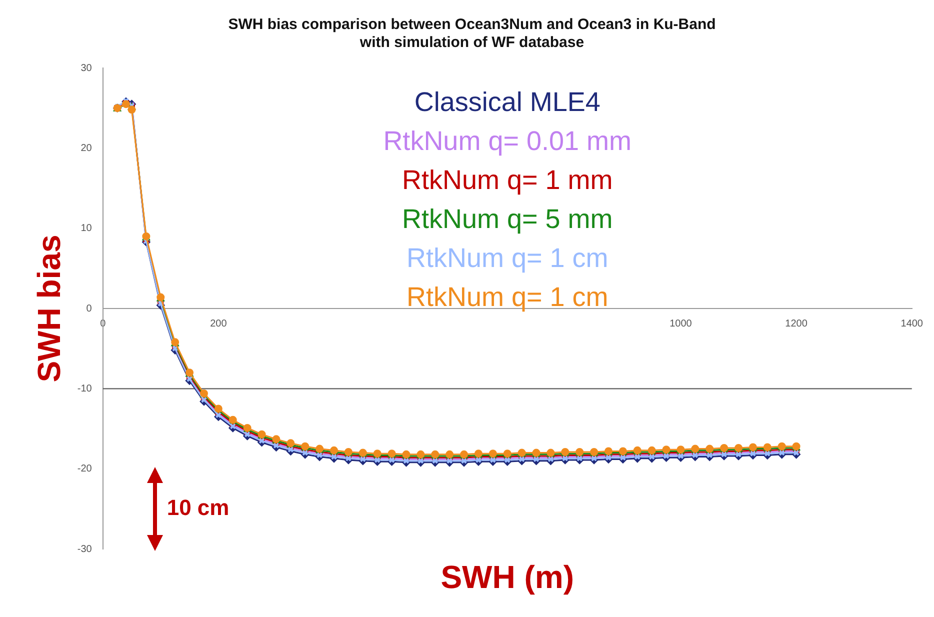 The height and width of the screenshot is (617, 934). Describe the element at coordinates (86, 148) in the screenshot. I see `y-tick-label: 20` at that location.